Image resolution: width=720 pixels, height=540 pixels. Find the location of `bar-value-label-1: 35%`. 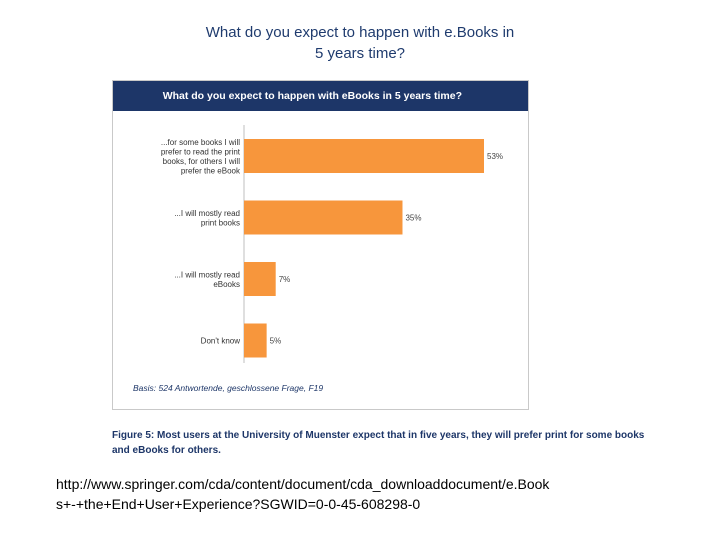

bar-value-label-1: 35% is located at coordinates (413, 218).